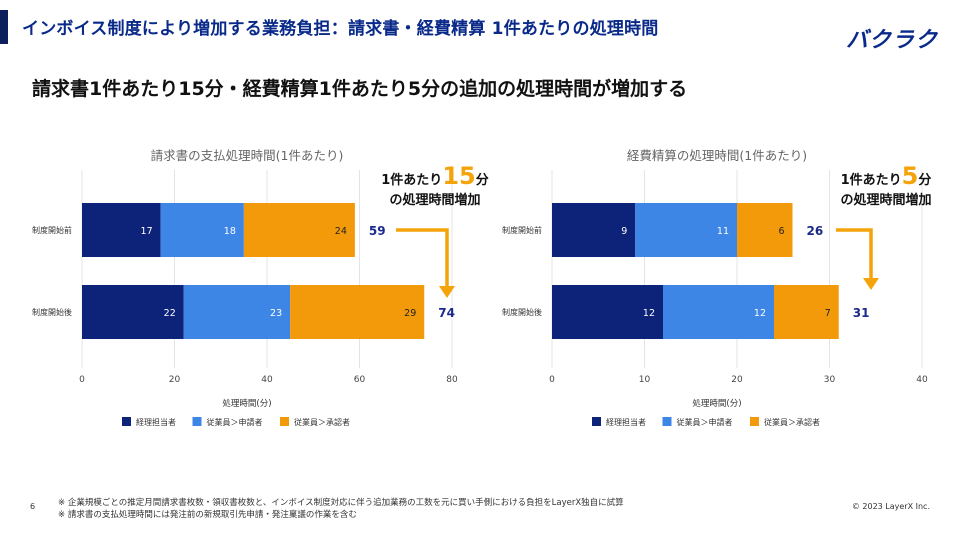  What do you see at coordinates (723, 231) in the screenshot?
I see `bar-value-label: 11` at bounding box center [723, 231].